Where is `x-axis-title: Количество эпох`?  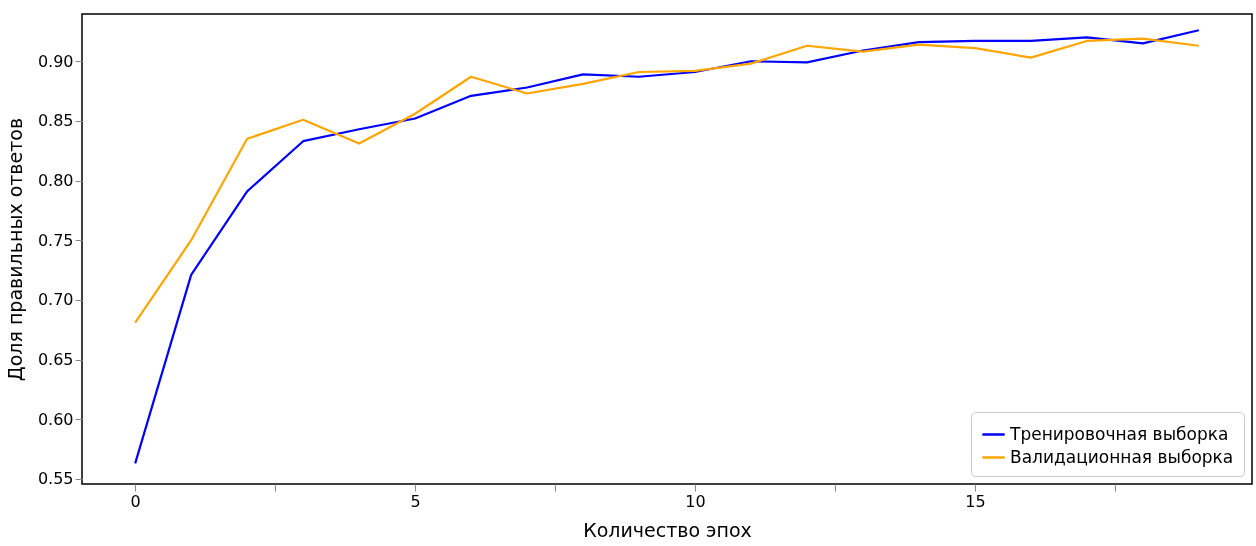
x-axis-title: Количество эпох is located at coordinates (667, 529).